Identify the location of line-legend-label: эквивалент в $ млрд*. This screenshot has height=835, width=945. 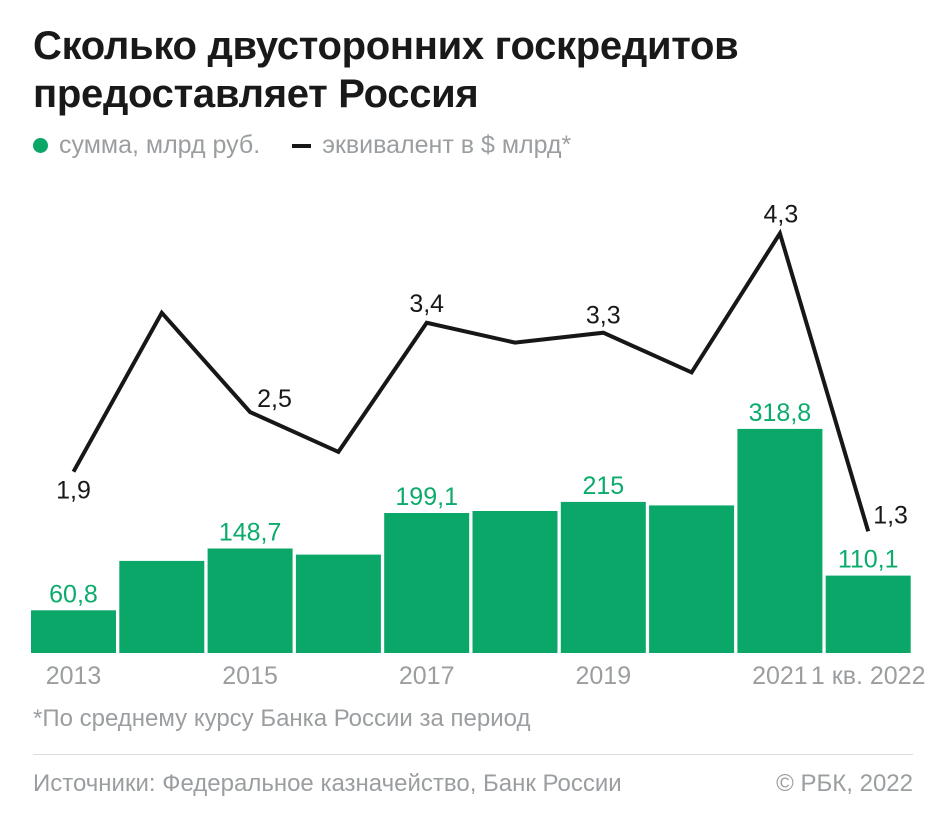
(447, 145).